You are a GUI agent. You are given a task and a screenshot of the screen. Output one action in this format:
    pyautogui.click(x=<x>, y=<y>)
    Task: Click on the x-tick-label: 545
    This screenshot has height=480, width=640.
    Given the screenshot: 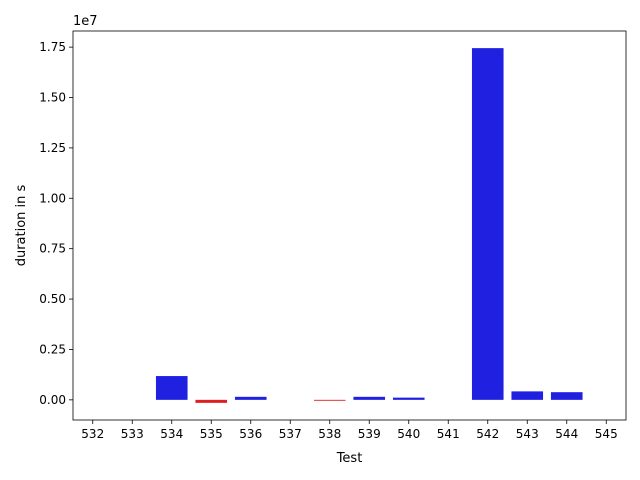 What is the action you would take?
    pyautogui.click(x=606, y=434)
    